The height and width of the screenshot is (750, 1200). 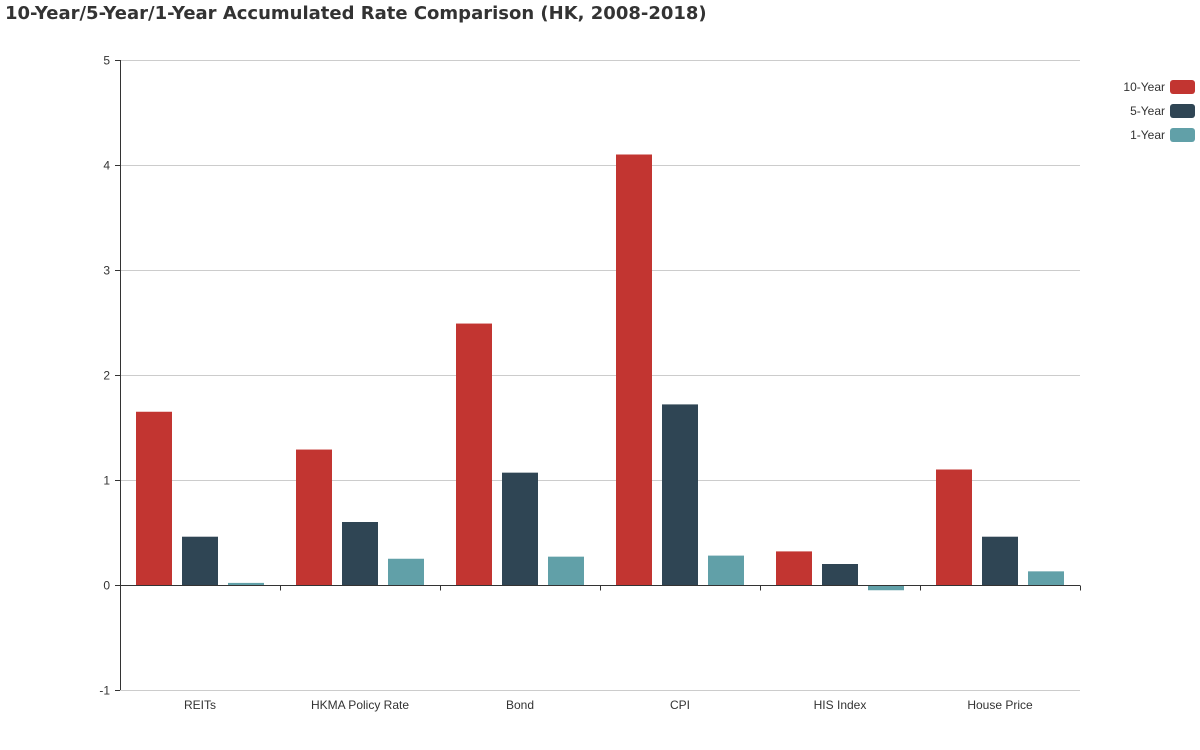 I want to click on y-tick-label: 0, so click(x=106, y=586).